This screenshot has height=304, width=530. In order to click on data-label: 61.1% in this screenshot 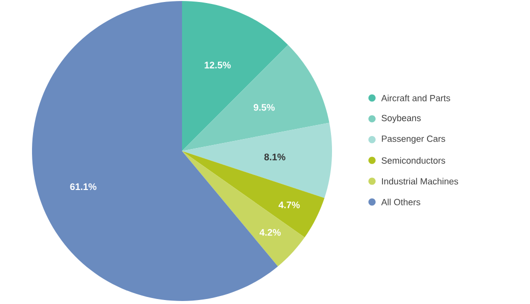, I will do `click(83, 186)`.